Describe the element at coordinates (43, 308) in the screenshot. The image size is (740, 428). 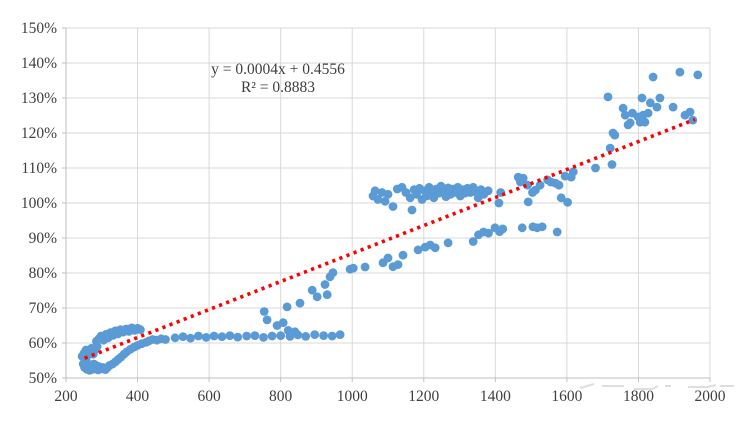
I see `y-tick-label: 70%` at that location.